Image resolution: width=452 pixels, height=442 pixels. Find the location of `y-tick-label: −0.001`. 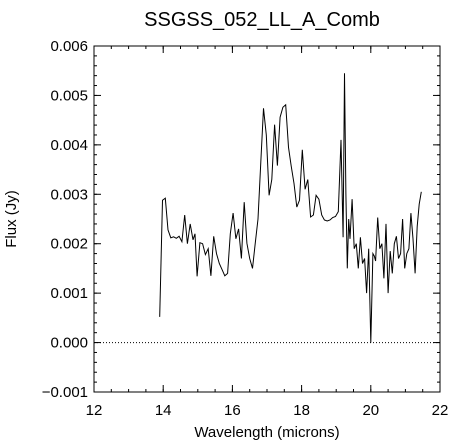

y-tick-label: −0.001 is located at coordinates (65, 392).